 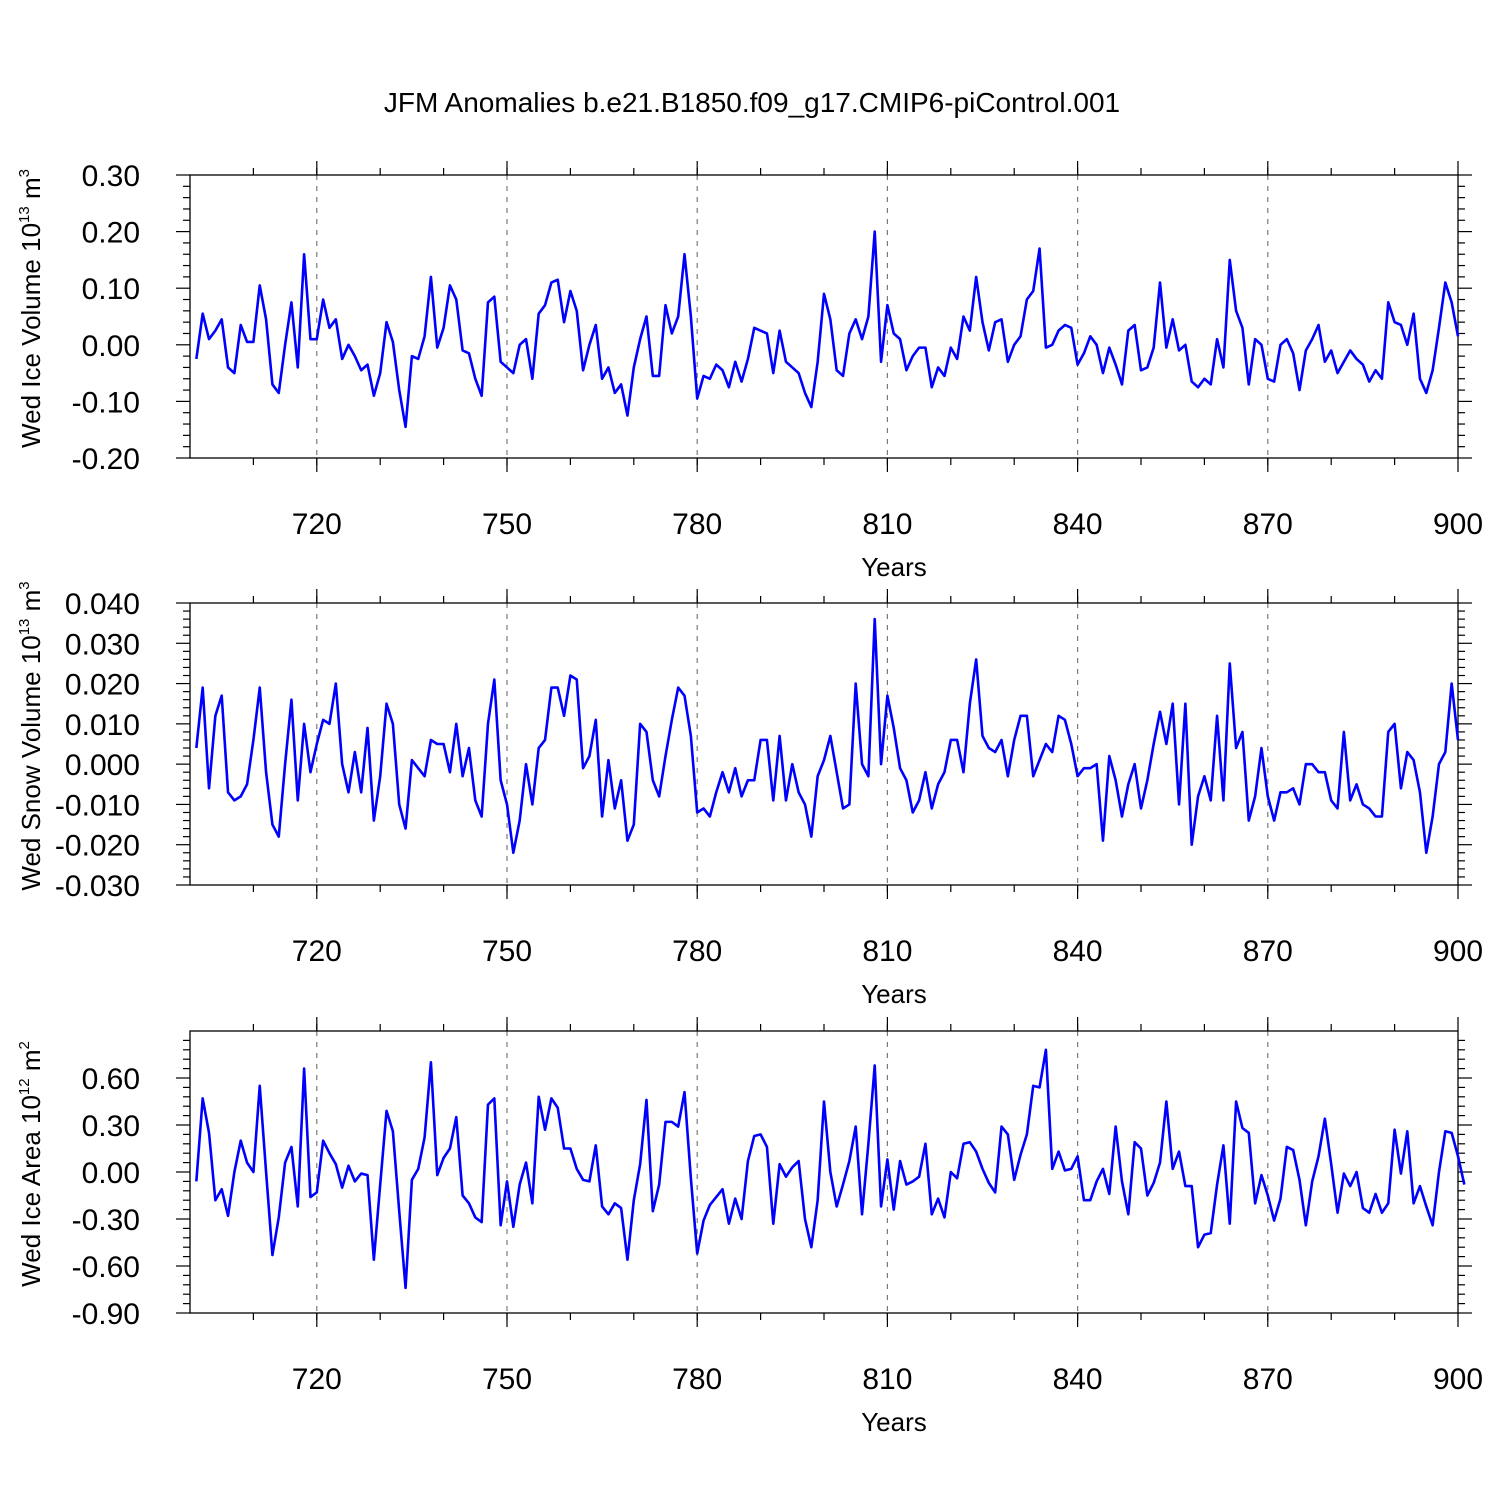 I want to click on y-tick-label: 0.010, so click(x=102, y=725).